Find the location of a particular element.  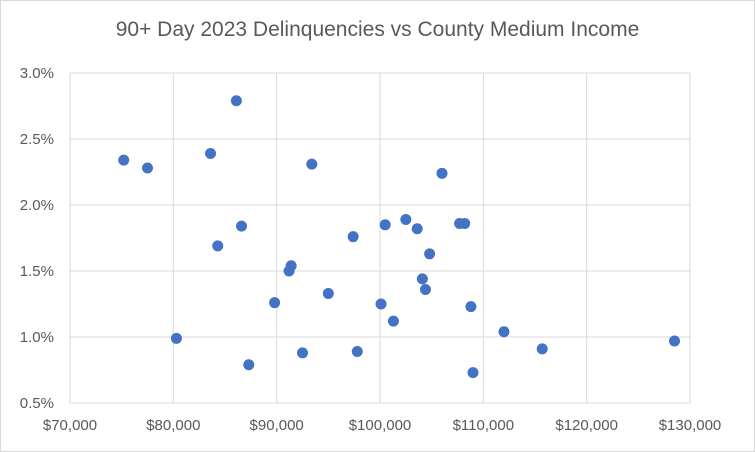

y-tick-label: 1.5% is located at coordinates (37, 271).